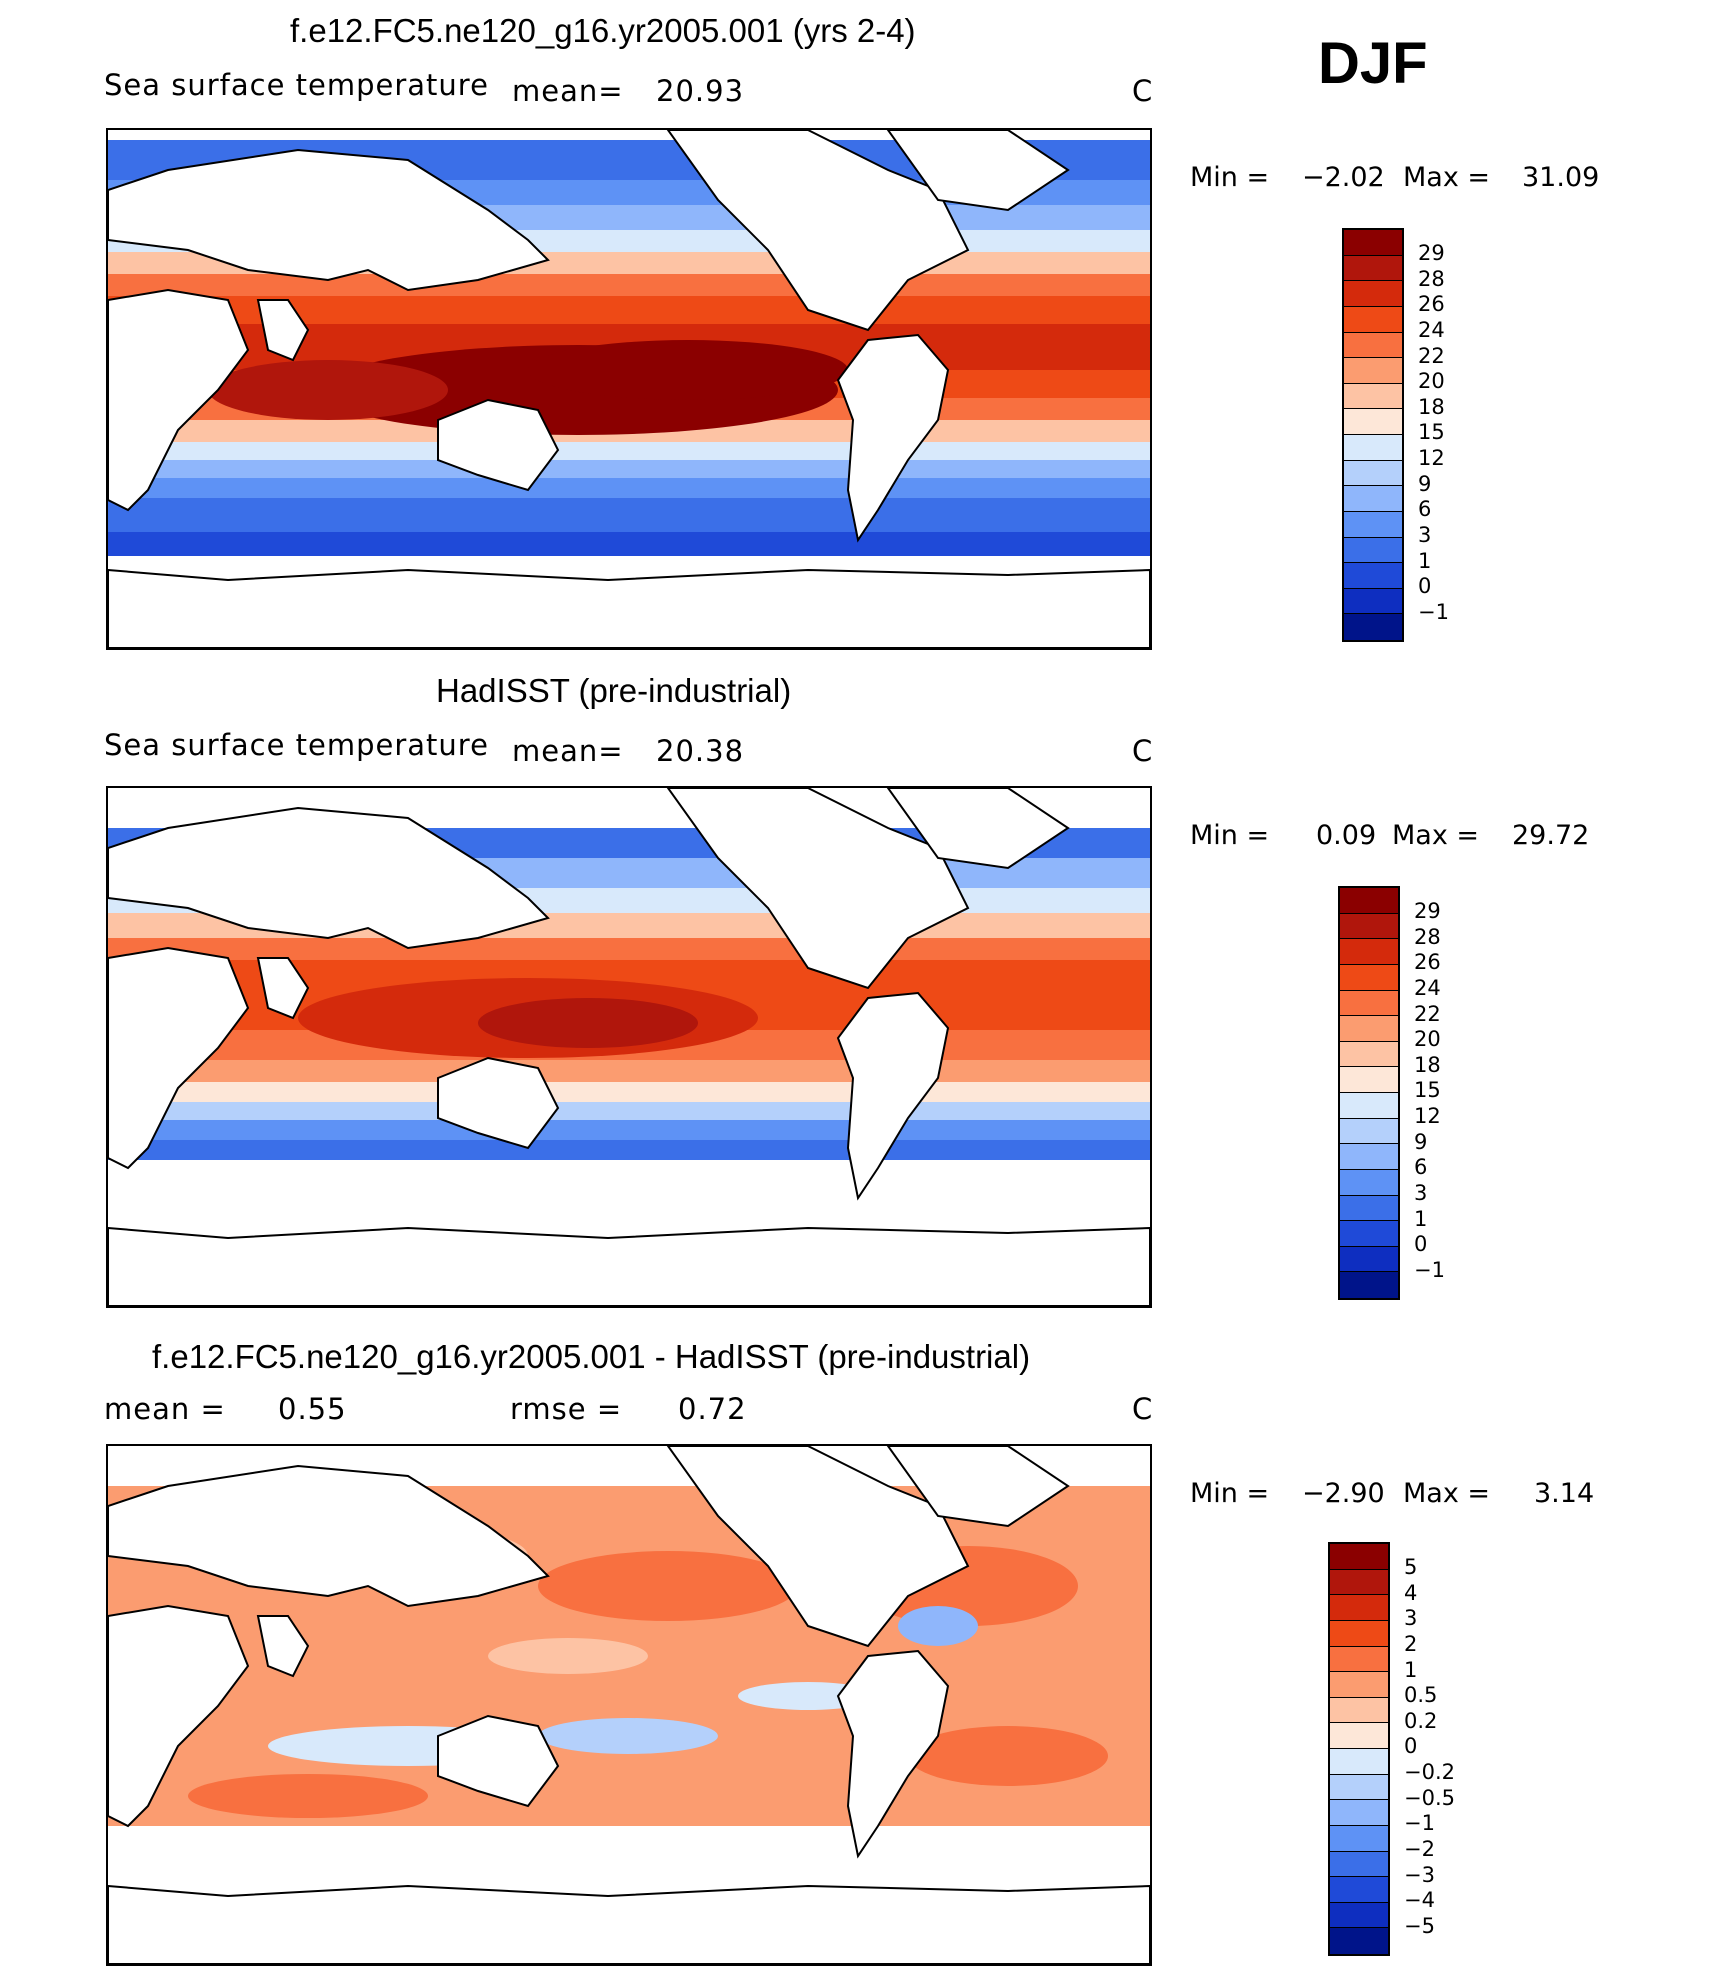 This screenshot has height=1969, width=1710. I want to click on colorbar-tick-label: 15, so click(1427, 1090).